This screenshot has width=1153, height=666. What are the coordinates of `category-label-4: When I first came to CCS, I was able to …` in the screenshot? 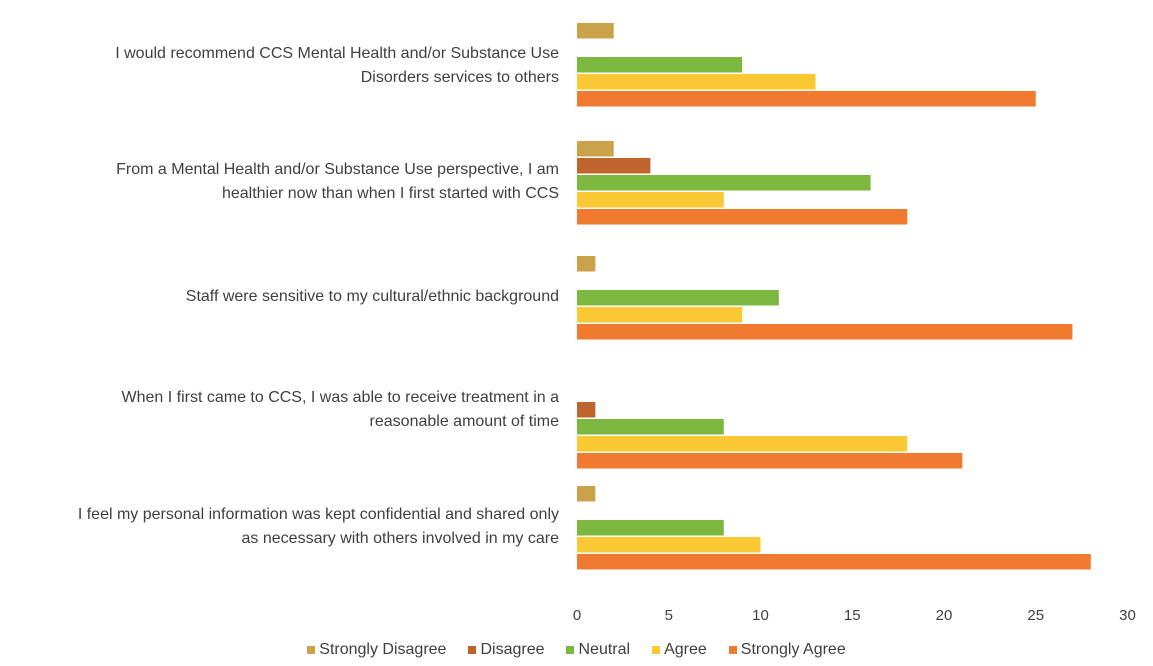 It's located at (279, 410).